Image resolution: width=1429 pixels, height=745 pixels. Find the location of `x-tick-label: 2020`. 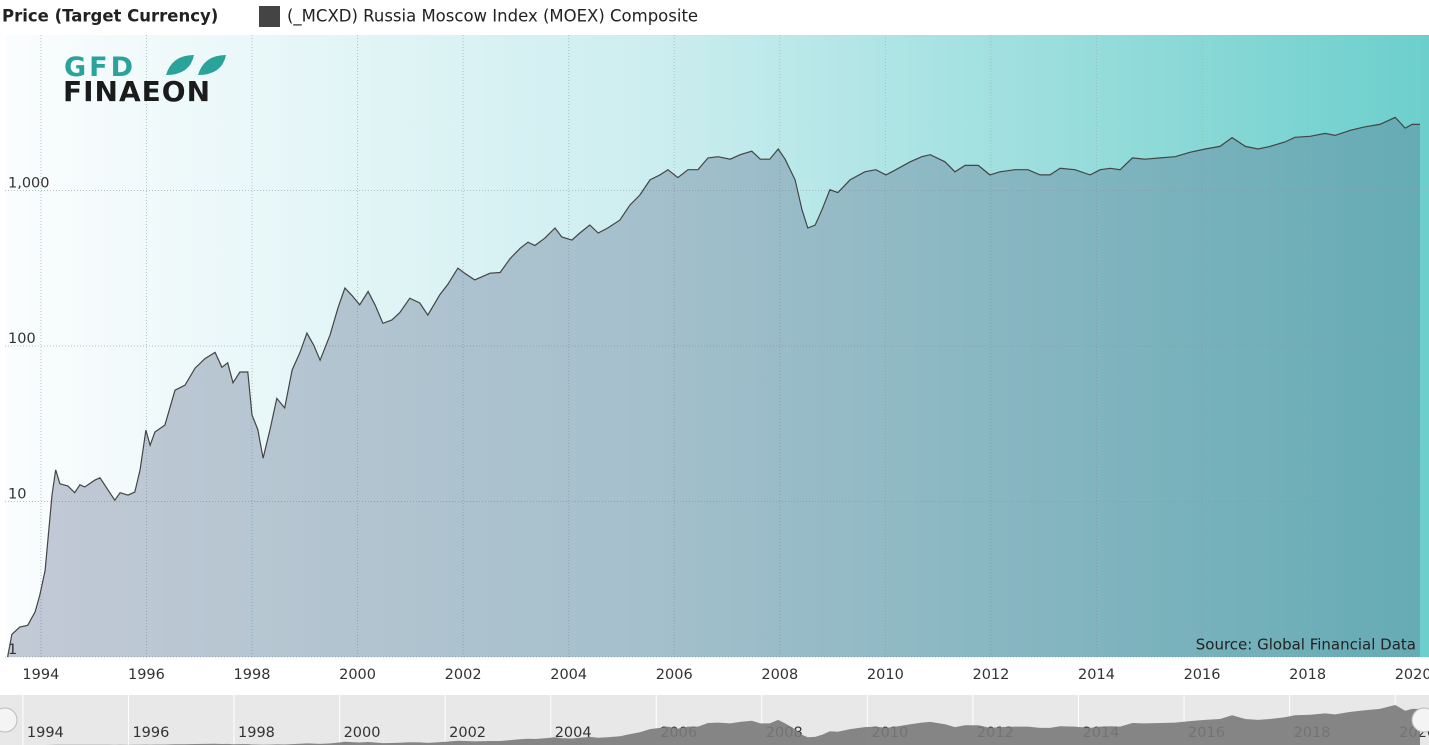

x-tick-label: 2020 is located at coordinates (1412, 675).